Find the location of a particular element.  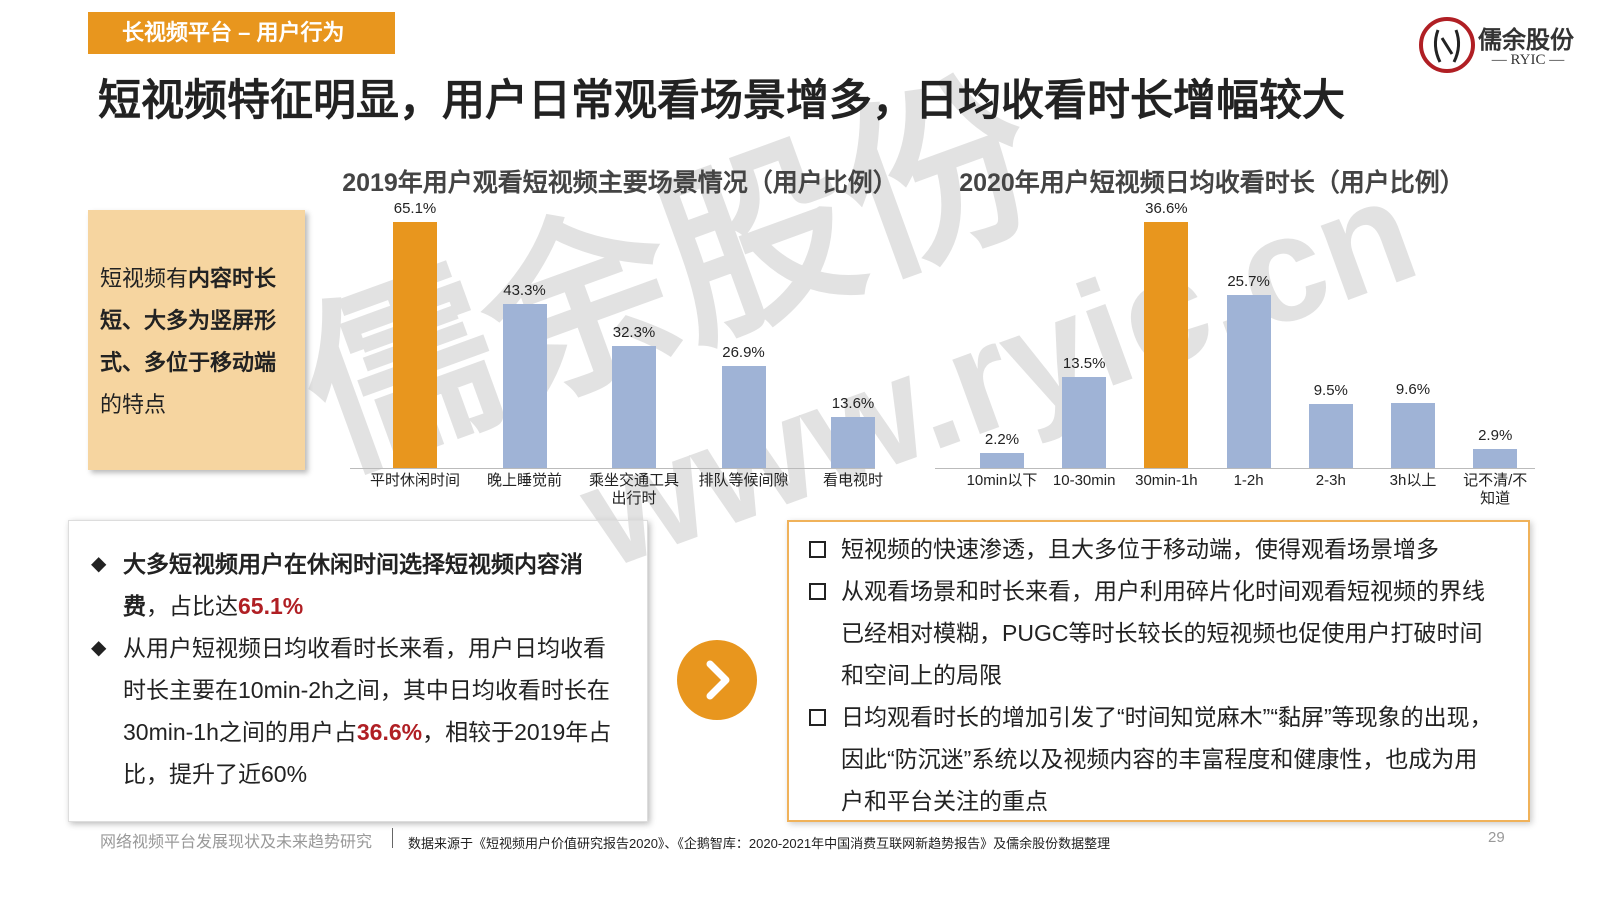

x-tick-label: 看电视时 is located at coordinates (852, 480).